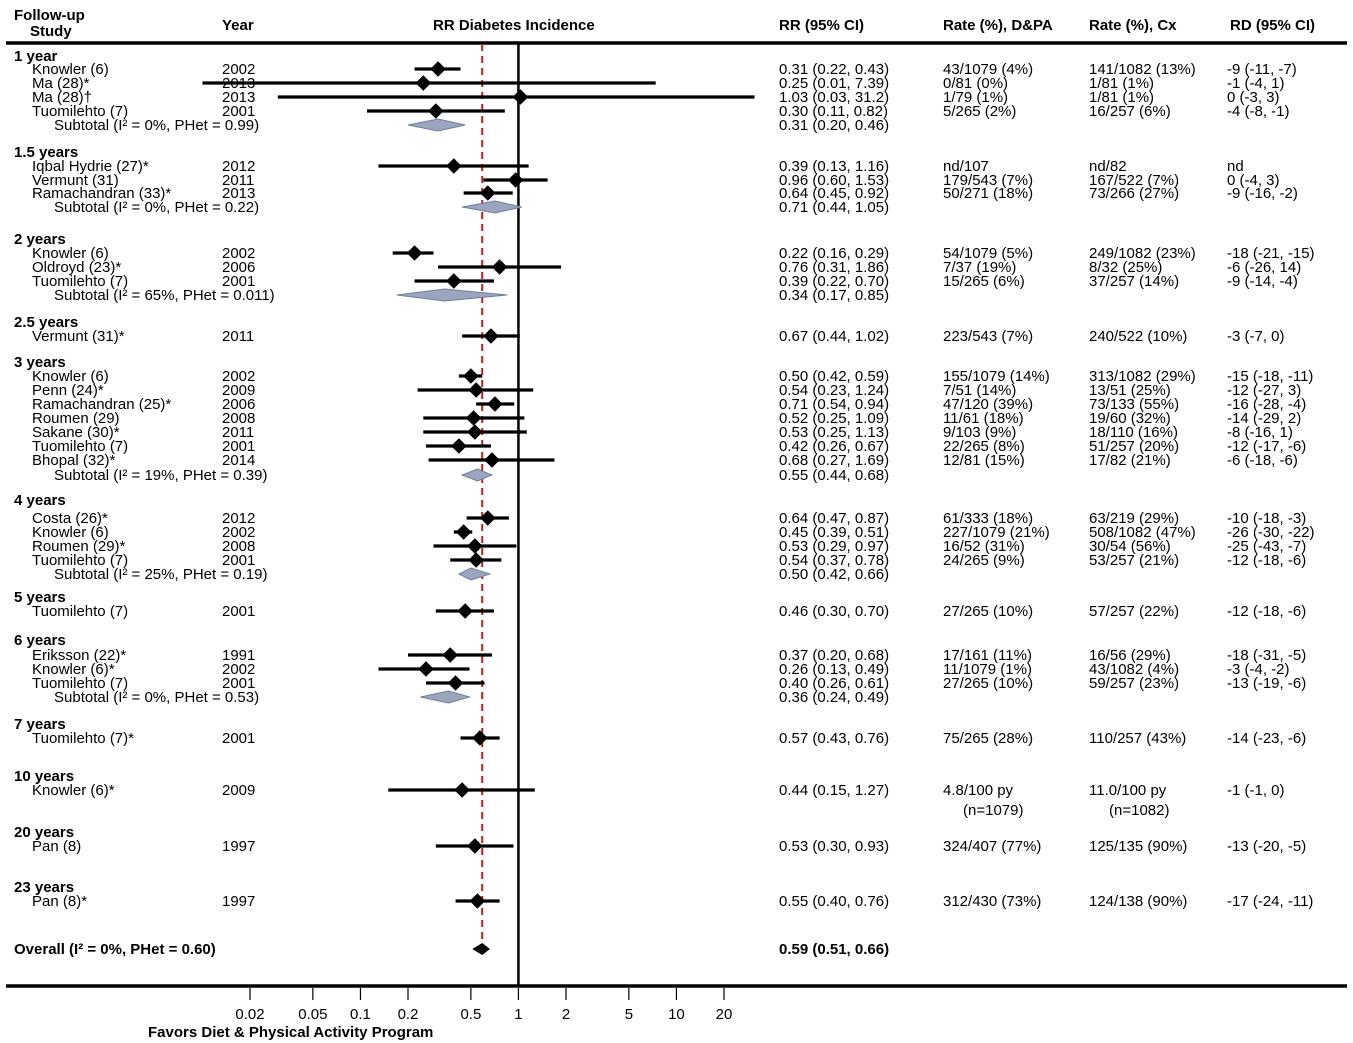  I want to click on risk-difference: -12 (-18, -6), so click(1266, 611).